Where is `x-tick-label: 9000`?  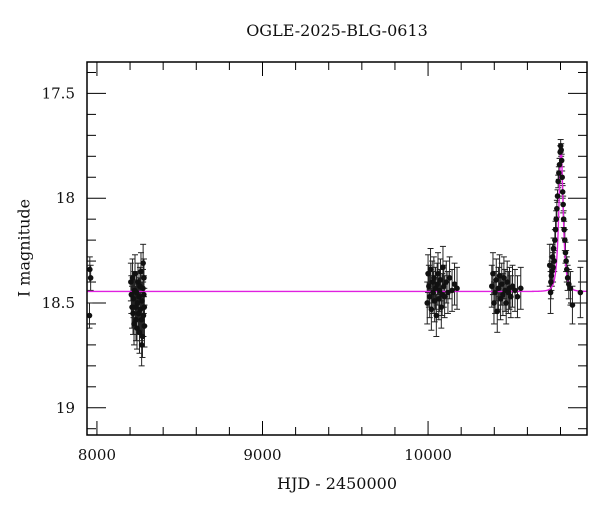 x-tick-label: 9000 is located at coordinates (262, 455).